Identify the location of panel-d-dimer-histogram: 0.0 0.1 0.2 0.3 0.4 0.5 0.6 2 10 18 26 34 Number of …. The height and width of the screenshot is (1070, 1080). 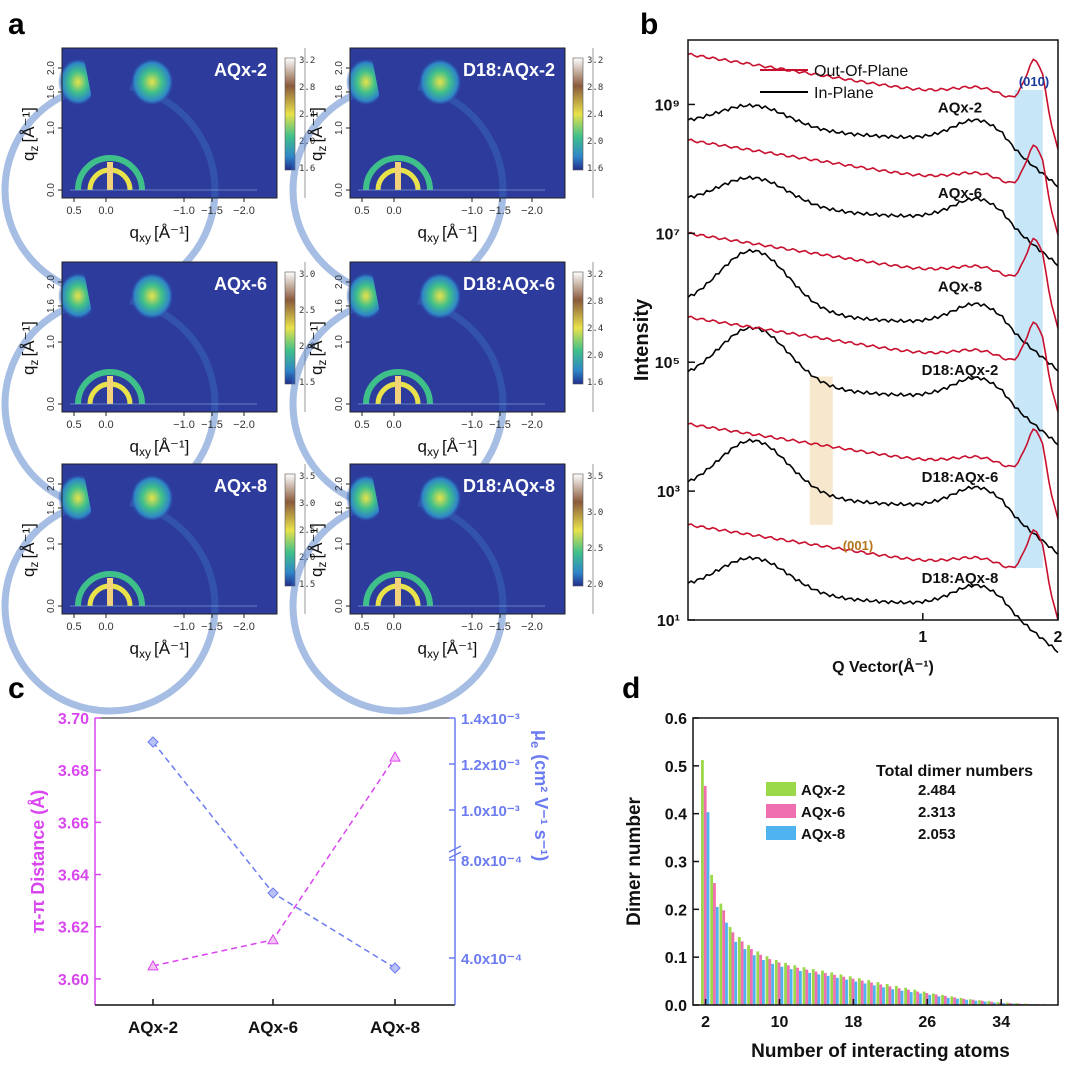
(841, 886).